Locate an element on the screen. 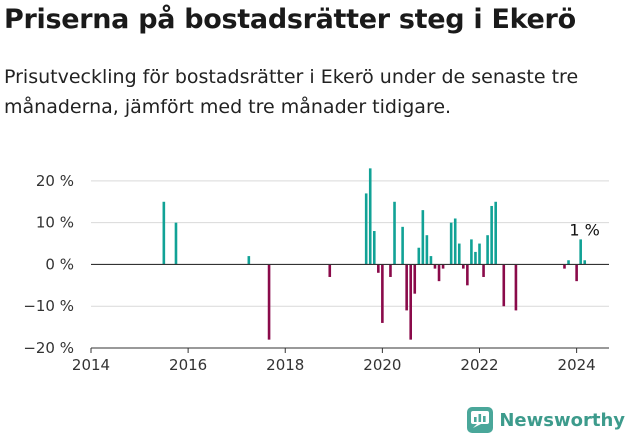 The image size is (631, 439). x-tick-label: 2022 is located at coordinates (479, 363).